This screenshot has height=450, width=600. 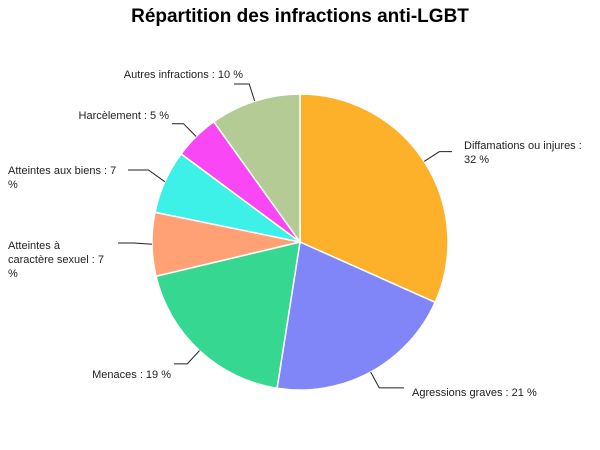 I want to click on slice-label: Menaces : 19 %, so click(x=131, y=375).